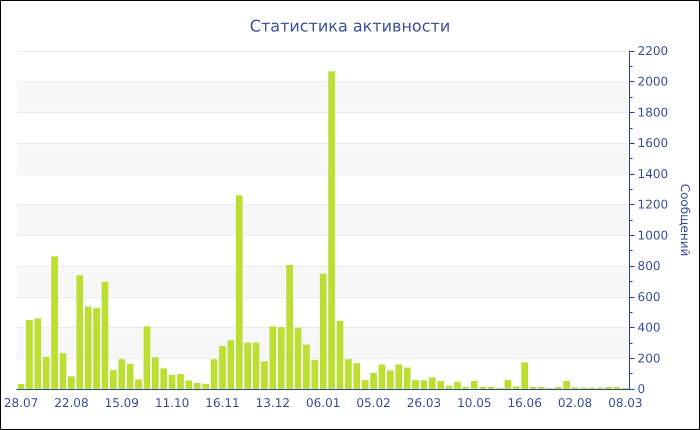 This screenshot has height=430, width=700. What do you see at coordinates (642, 389) in the screenshot?
I see `y-tick-label: 0` at bounding box center [642, 389].